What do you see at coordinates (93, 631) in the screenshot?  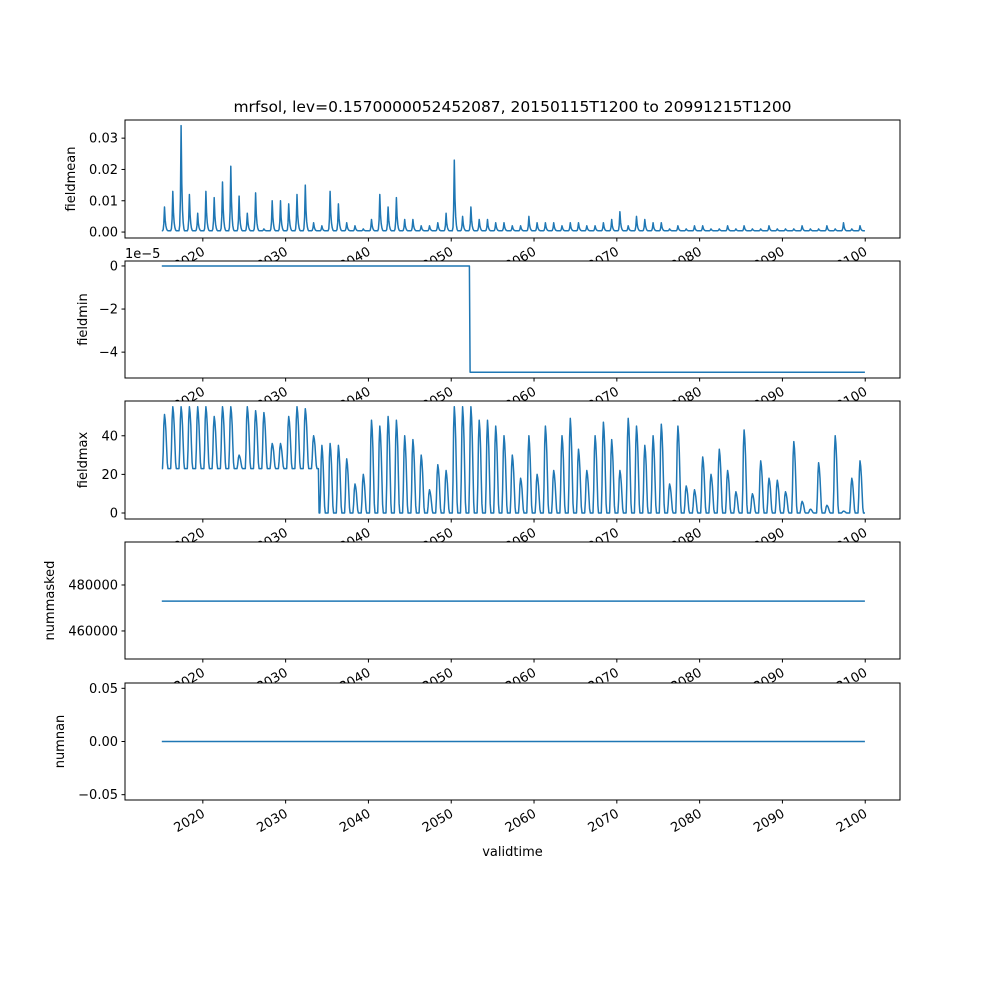 I see `y-tick-label: 460000` at bounding box center [93, 631].